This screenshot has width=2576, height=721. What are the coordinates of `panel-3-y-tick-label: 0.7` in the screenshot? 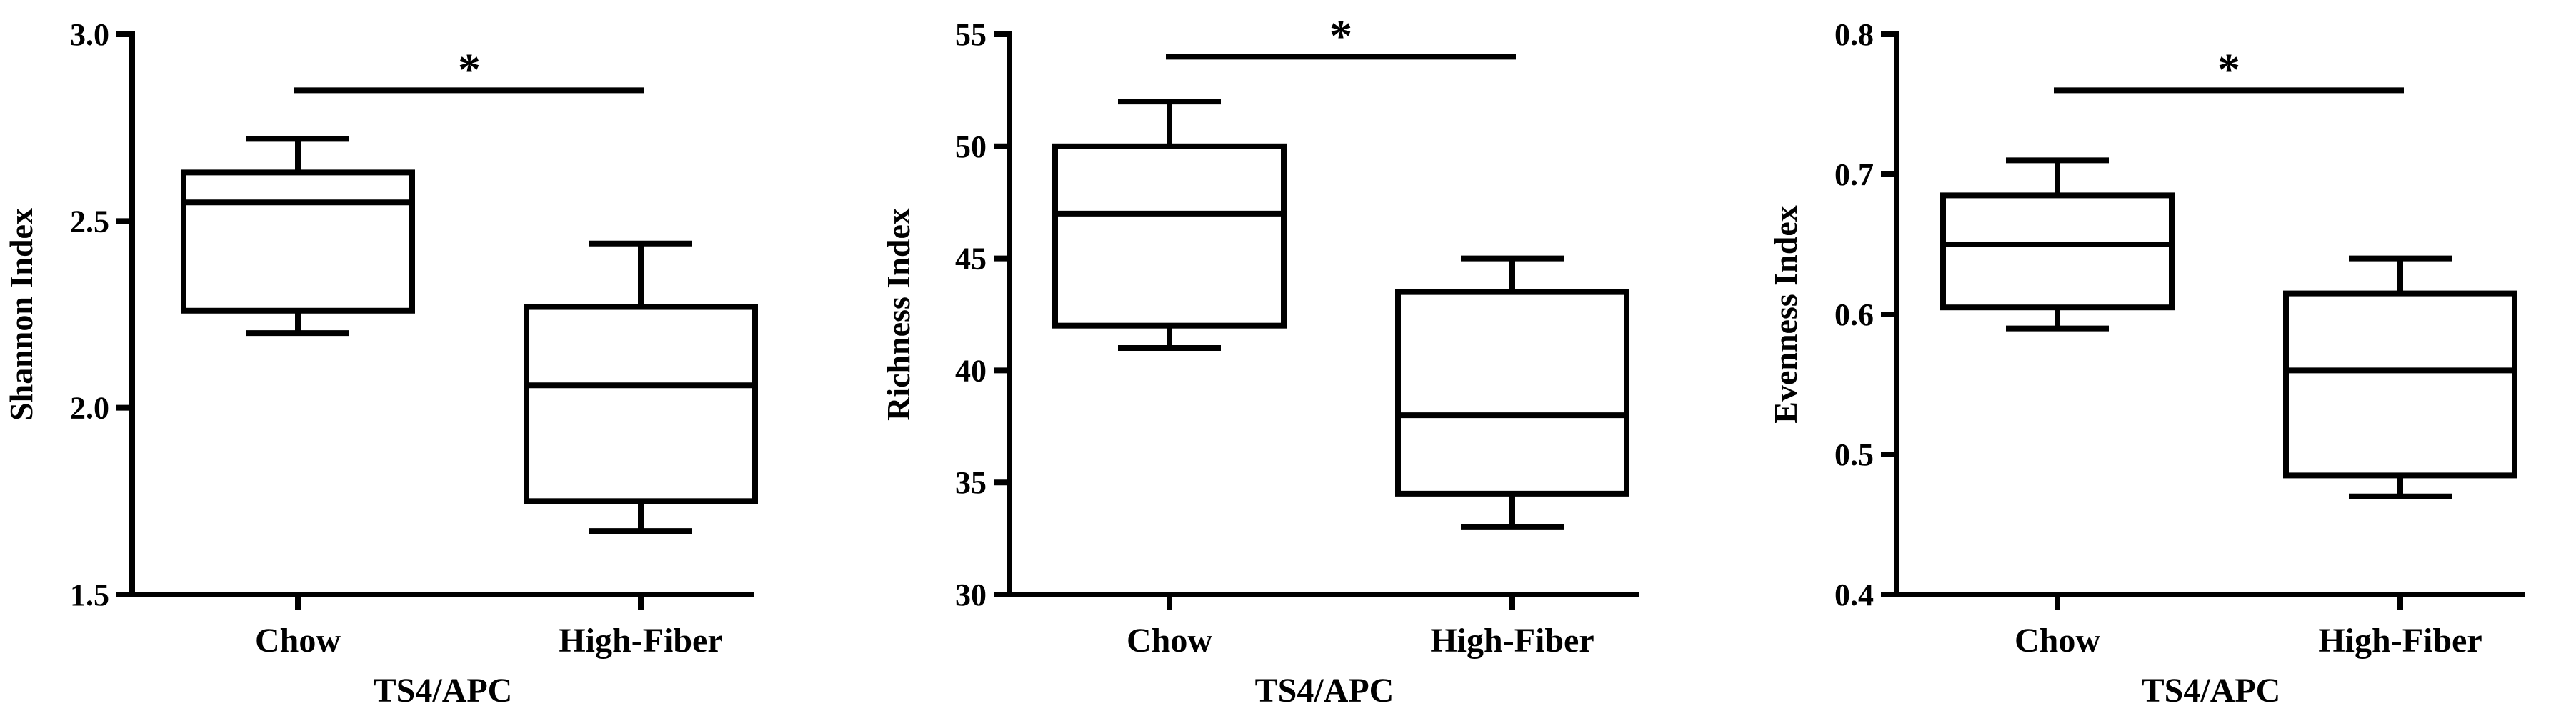 It's located at (1854, 174).